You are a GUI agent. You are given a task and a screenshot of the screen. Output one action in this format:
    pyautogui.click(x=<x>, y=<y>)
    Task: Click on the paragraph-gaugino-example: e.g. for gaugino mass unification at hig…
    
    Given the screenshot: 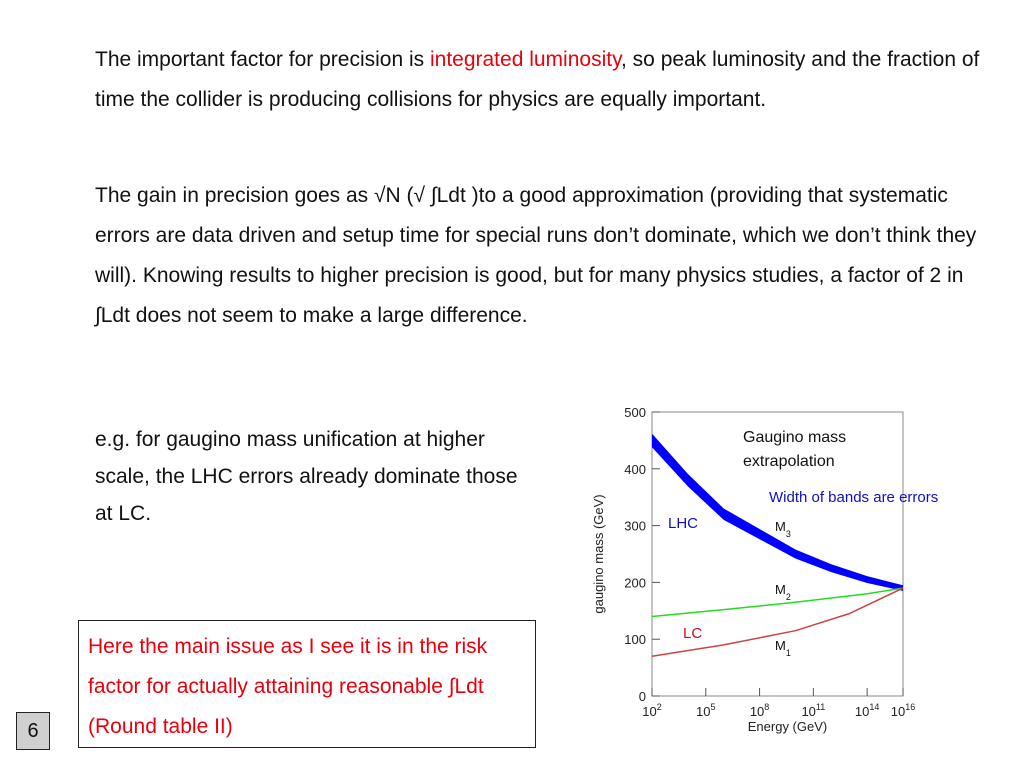 What is the action you would take?
    pyautogui.click(x=306, y=476)
    